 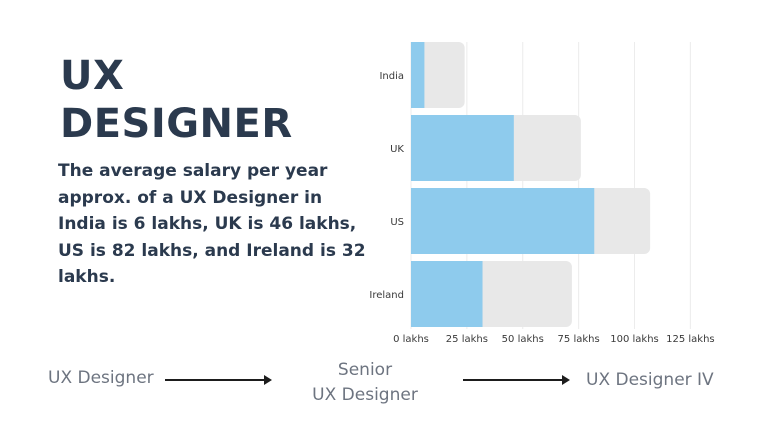 I want to click on bar-india, so click(x=418, y=75).